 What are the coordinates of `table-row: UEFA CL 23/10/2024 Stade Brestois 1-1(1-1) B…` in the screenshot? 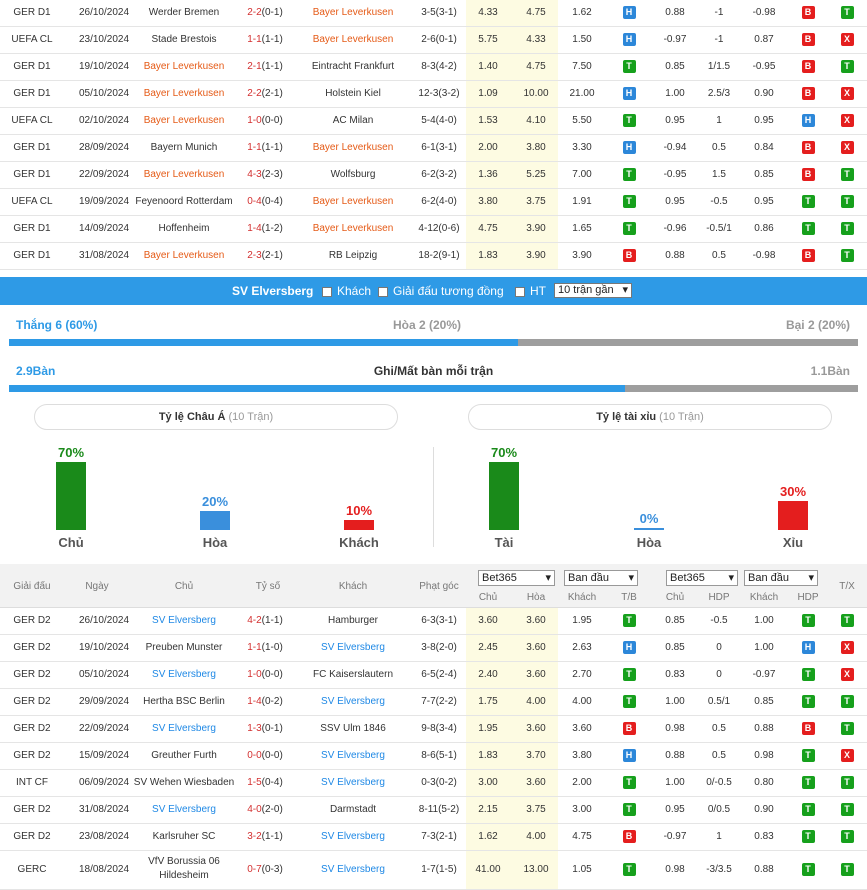 It's located at (433, 40).